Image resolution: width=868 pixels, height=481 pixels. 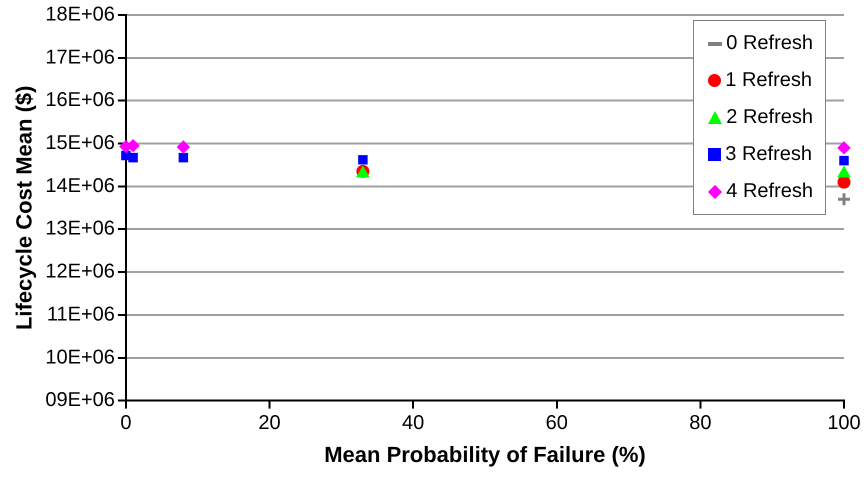 I want to click on y-tick-label: 14E+06, so click(x=80, y=185).